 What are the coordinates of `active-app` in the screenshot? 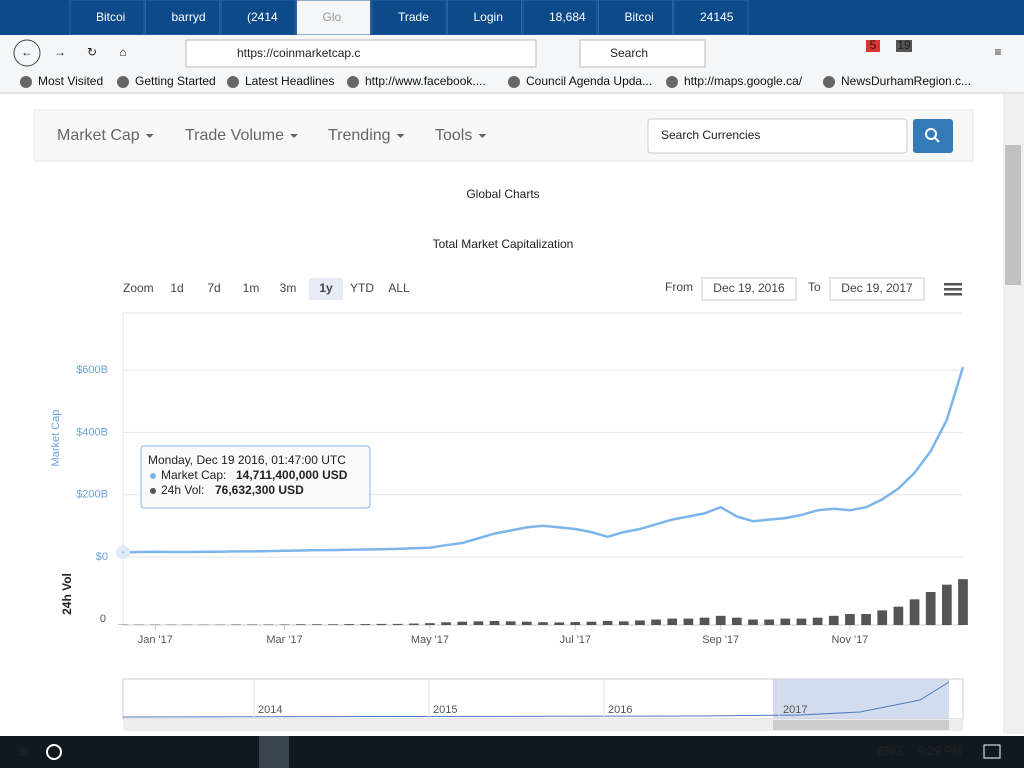 It's located at (274, 752).